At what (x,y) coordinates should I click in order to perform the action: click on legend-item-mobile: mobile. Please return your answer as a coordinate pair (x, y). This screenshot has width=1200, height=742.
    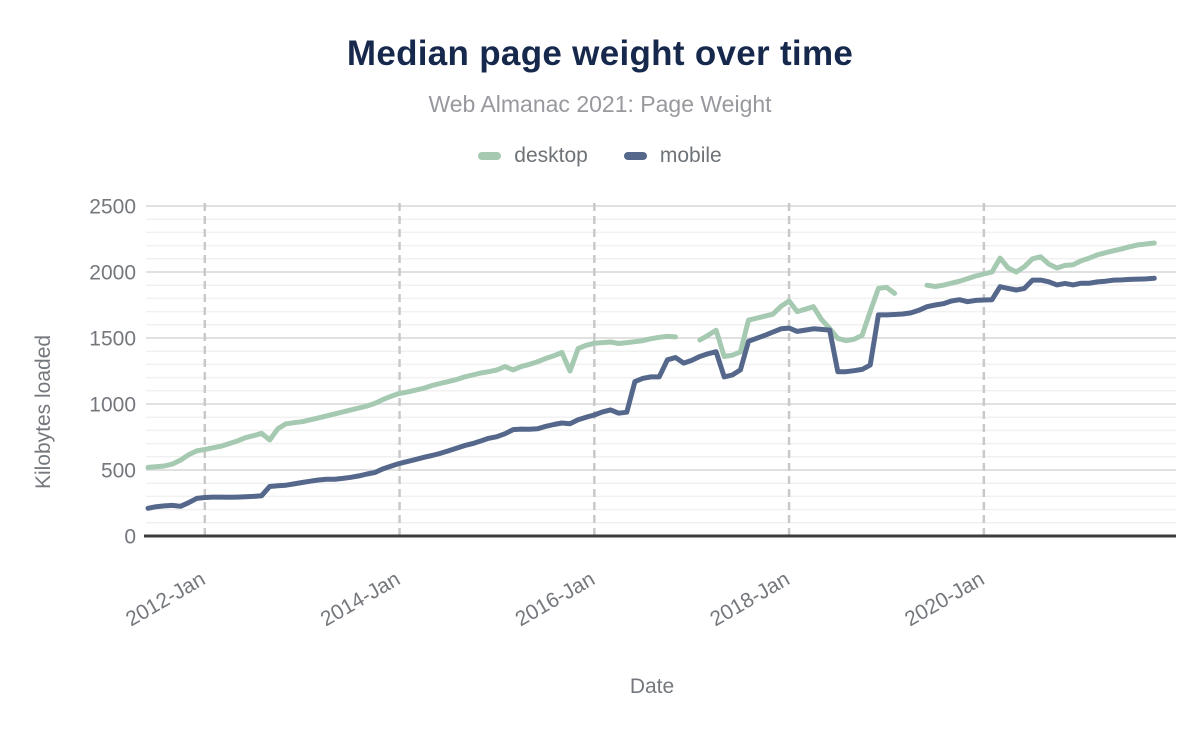
    Looking at the image, I should click on (672, 156).